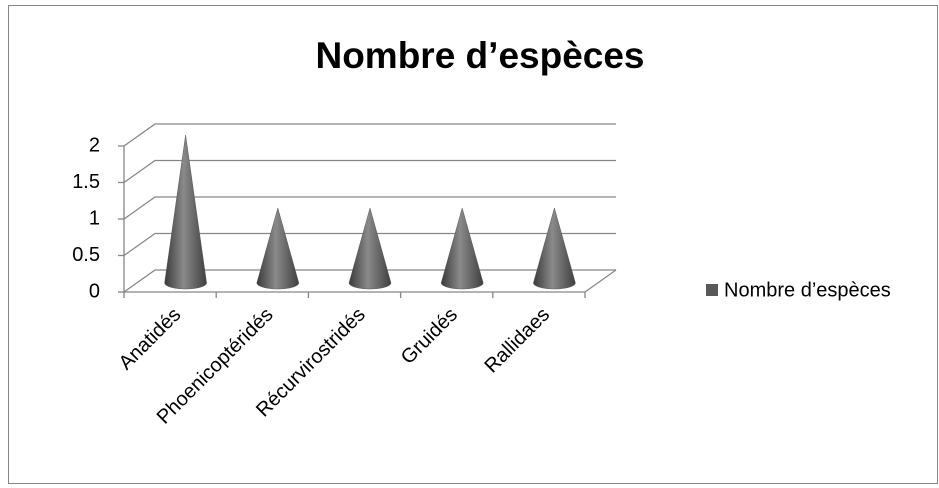 Image resolution: width=939 pixels, height=488 pixels. I want to click on y-tick-label: 2, so click(94, 145).